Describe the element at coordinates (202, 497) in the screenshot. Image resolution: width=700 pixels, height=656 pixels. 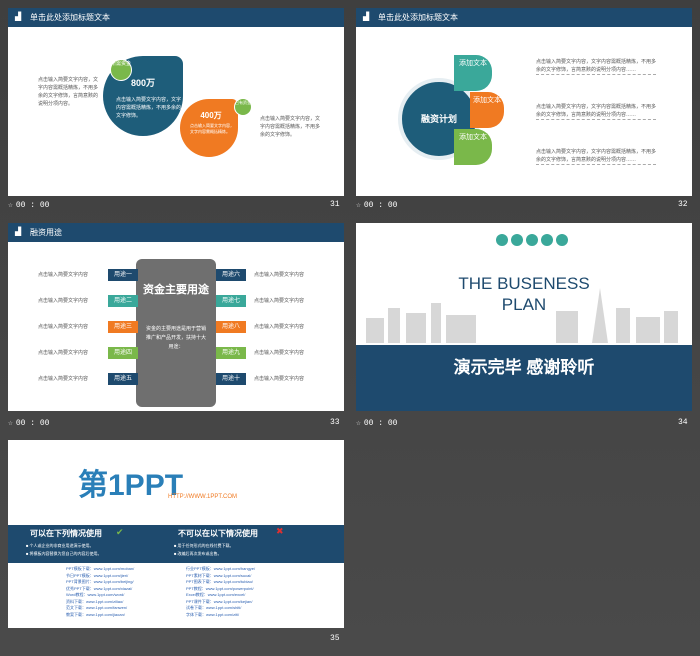
I see `logo-url: HTTP://WWW.1PPT.COM` at that location.